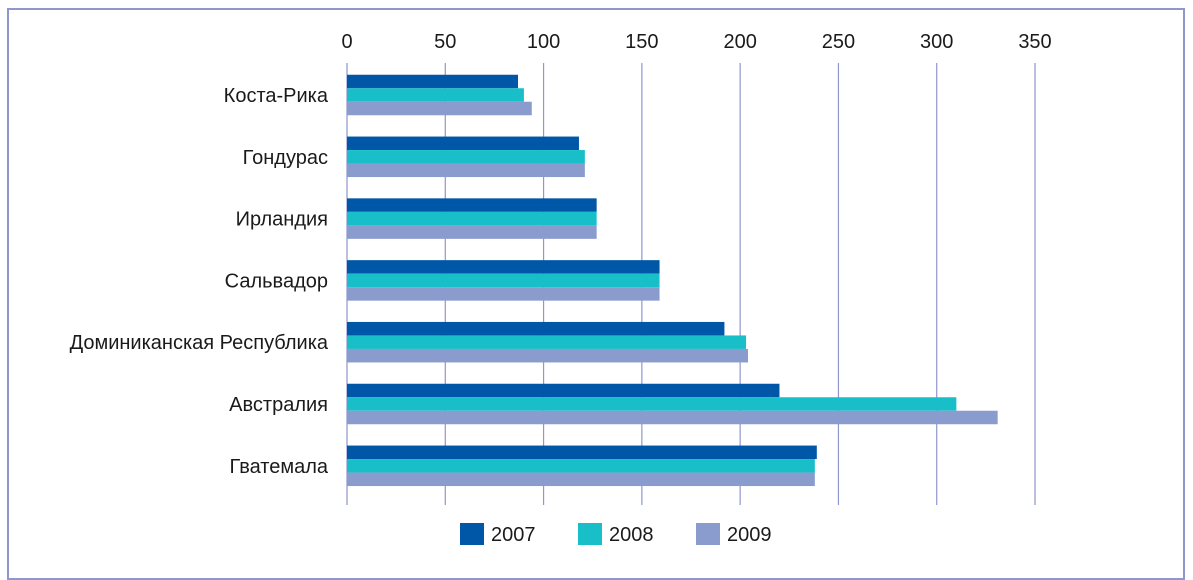  What do you see at coordinates (543, 42) in the screenshot?
I see `x-tick-label-100: 100` at bounding box center [543, 42].